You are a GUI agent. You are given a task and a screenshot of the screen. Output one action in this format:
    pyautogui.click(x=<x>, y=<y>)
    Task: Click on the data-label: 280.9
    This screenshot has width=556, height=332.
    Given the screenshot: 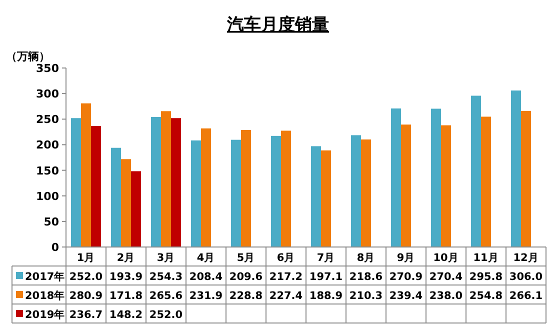 What is the action you would take?
    pyautogui.click(x=86, y=296)
    